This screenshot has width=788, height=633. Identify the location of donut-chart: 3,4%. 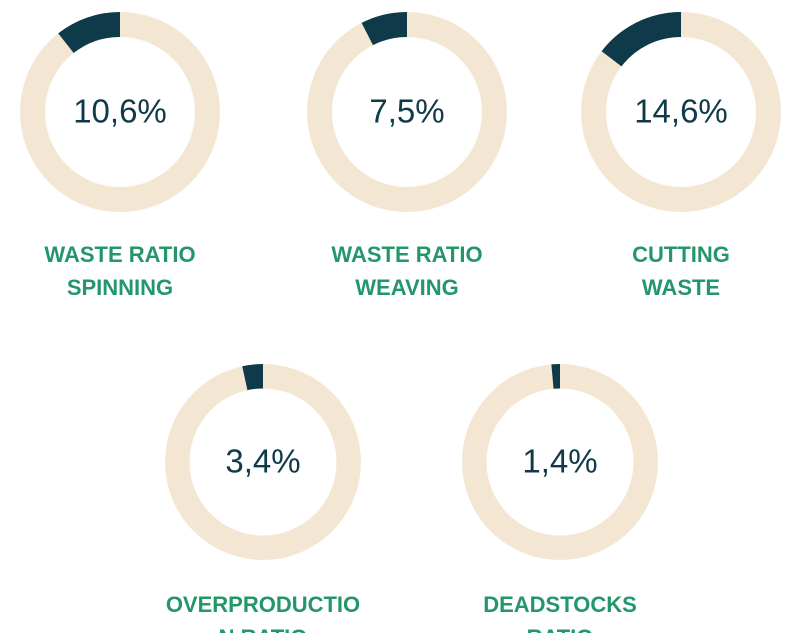
(263, 462).